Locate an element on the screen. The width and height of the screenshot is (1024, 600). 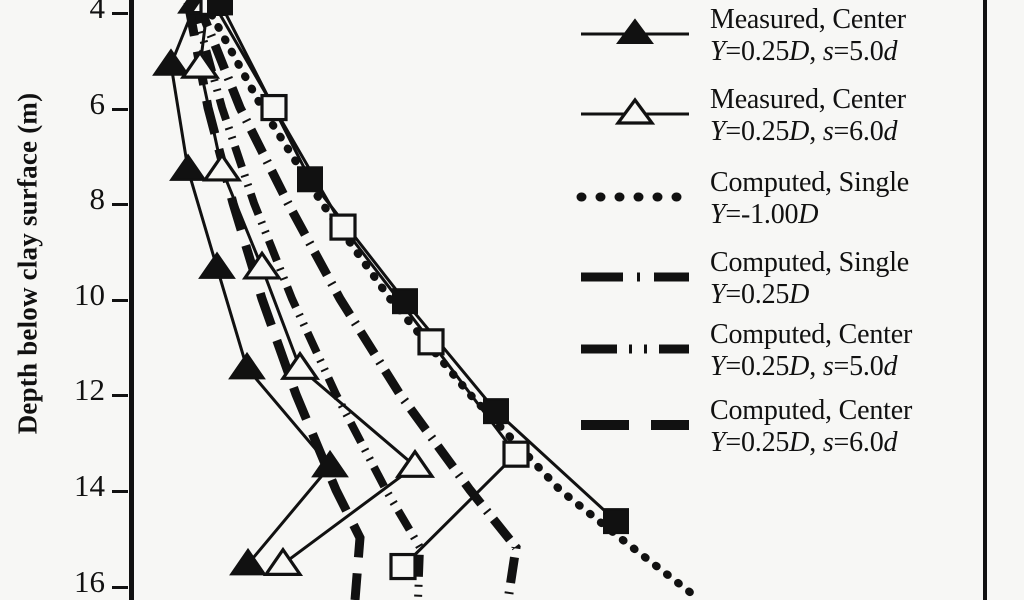
legend-label-0: Measured, Center Y=0.25D, s=5.0d is located at coordinates (847, 36).